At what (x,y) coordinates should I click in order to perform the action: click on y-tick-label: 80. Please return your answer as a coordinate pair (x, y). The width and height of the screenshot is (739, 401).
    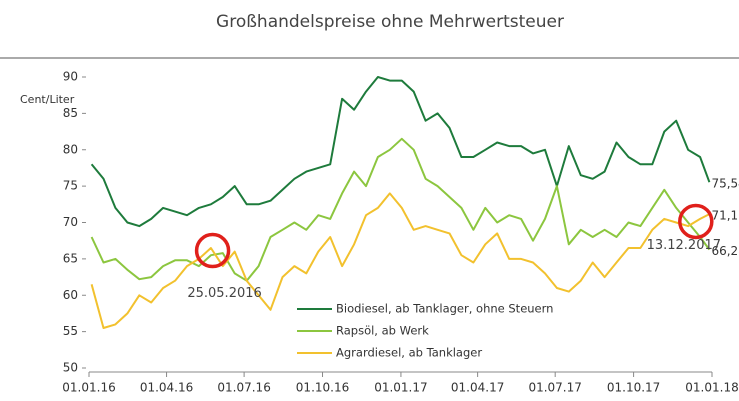
    Looking at the image, I should click on (70, 149).